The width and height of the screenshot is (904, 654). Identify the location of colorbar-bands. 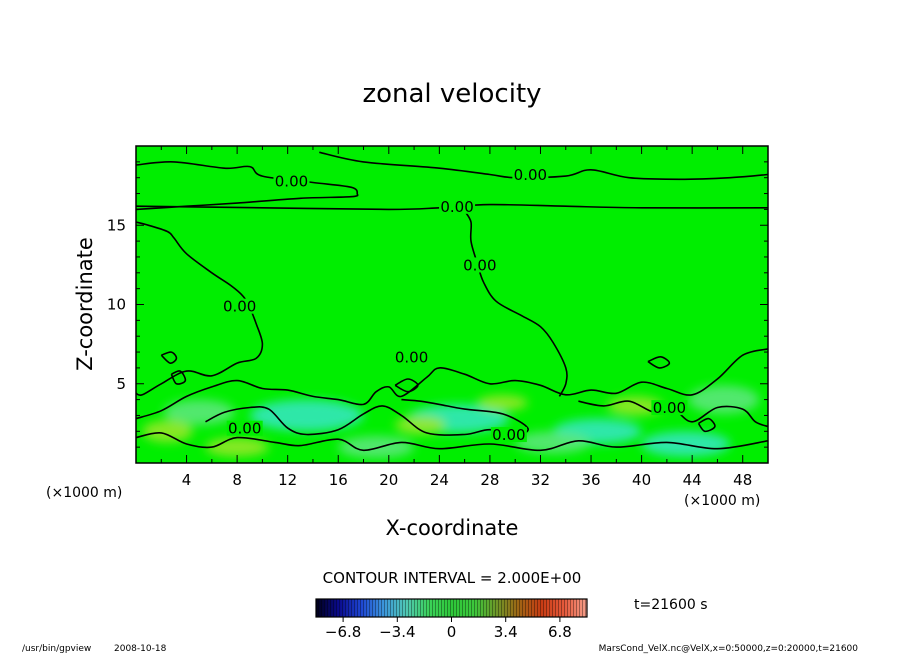
(451, 608).